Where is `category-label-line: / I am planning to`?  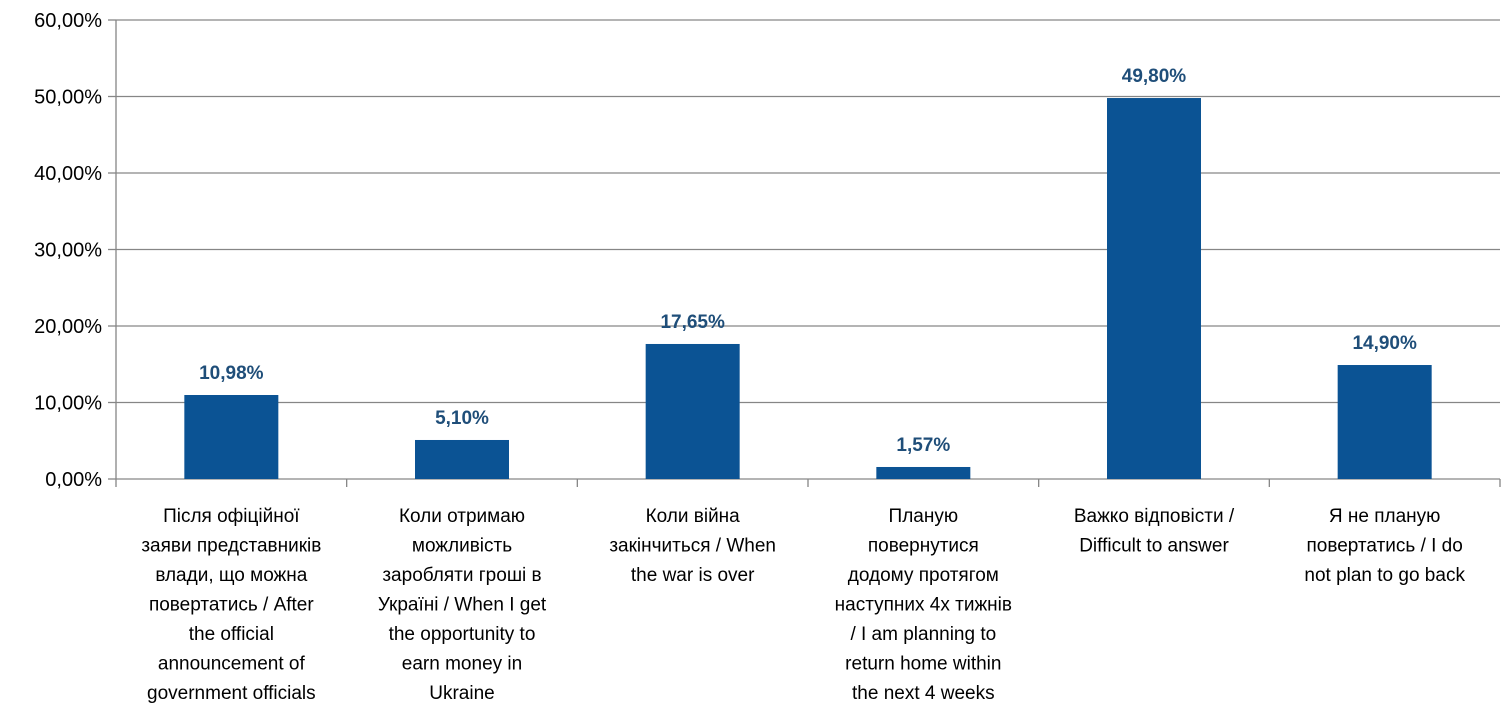 category-label-line: / I am planning to is located at coordinates (923, 634).